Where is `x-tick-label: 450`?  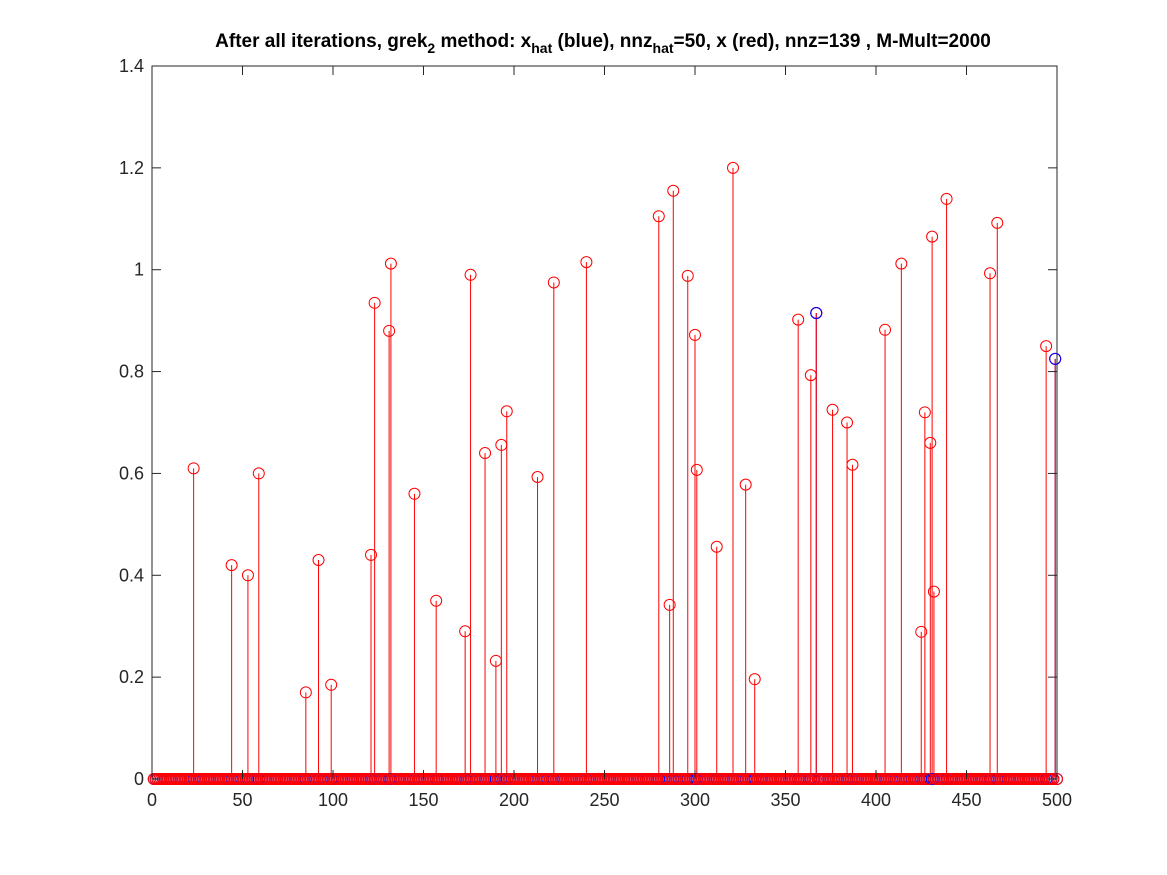
x-tick-label: 450 is located at coordinates (966, 800).